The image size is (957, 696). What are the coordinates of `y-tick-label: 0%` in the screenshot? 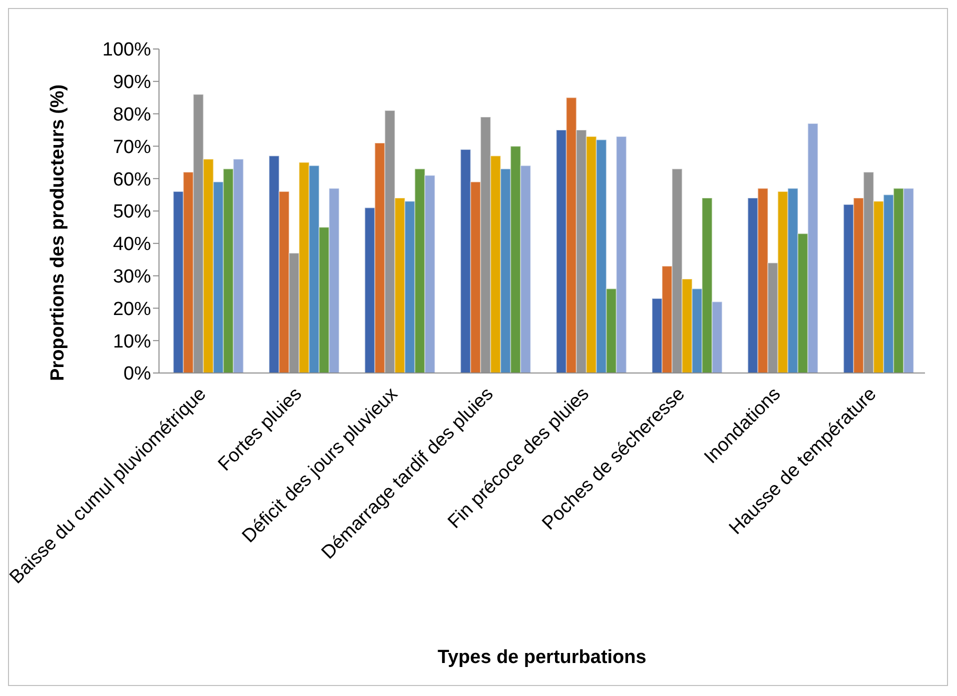 It's located at (138, 374).